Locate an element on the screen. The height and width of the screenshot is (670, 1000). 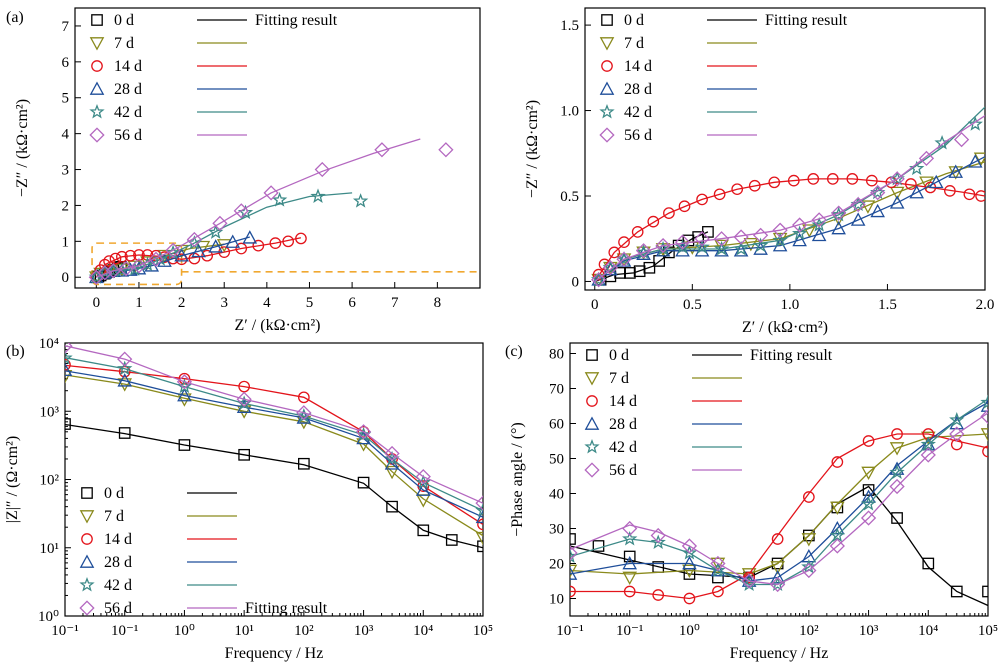
x-tick-label: 0.5 is located at coordinates (692, 305).